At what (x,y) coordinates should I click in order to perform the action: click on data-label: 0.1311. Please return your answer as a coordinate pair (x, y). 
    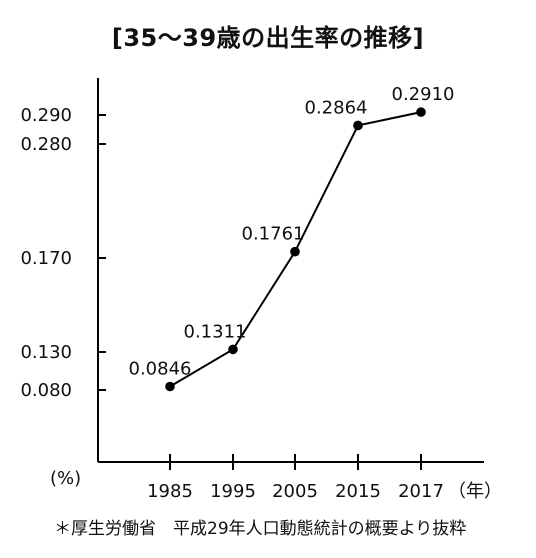
    Looking at the image, I should click on (215, 331).